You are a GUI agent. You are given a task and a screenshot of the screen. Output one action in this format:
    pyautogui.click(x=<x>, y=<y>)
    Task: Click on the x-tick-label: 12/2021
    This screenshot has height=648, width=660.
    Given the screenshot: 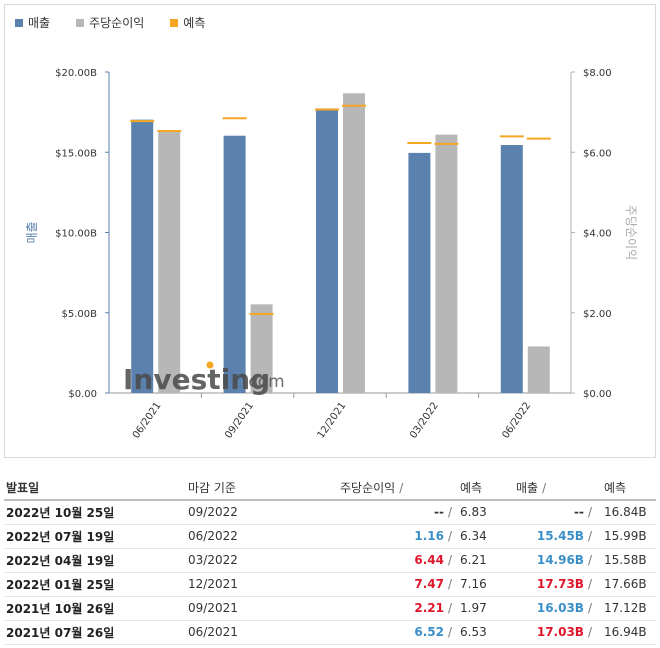 What is the action you would take?
    pyautogui.click(x=332, y=420)
    